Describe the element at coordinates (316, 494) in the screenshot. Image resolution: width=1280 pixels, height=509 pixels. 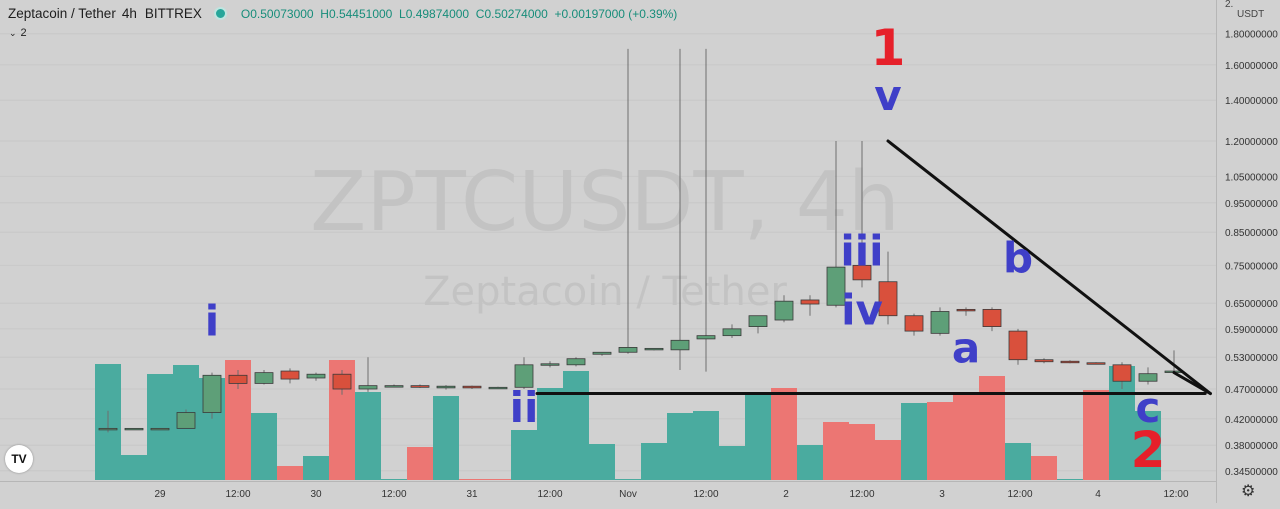
I see `time-tick-label: 30` at that location.